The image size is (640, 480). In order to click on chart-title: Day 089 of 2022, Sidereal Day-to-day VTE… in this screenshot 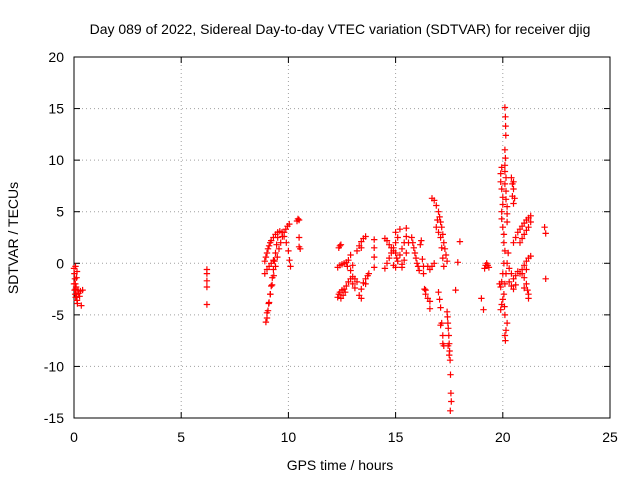, I will do `click(340, 29)`.